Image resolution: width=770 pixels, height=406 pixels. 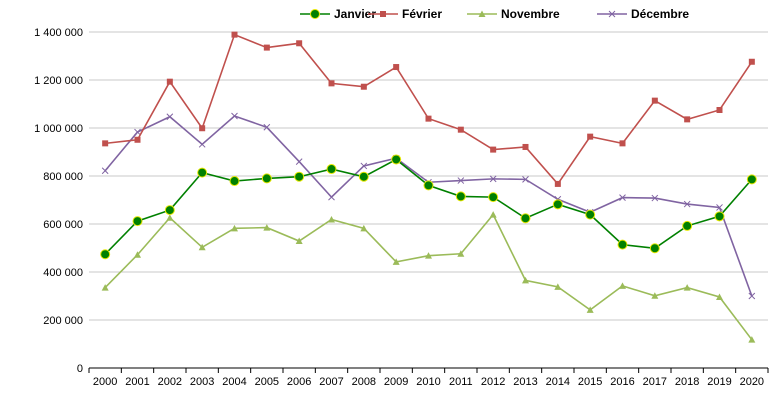 I want to click on x-tick-label: 2017, so click(x=655, y=382).